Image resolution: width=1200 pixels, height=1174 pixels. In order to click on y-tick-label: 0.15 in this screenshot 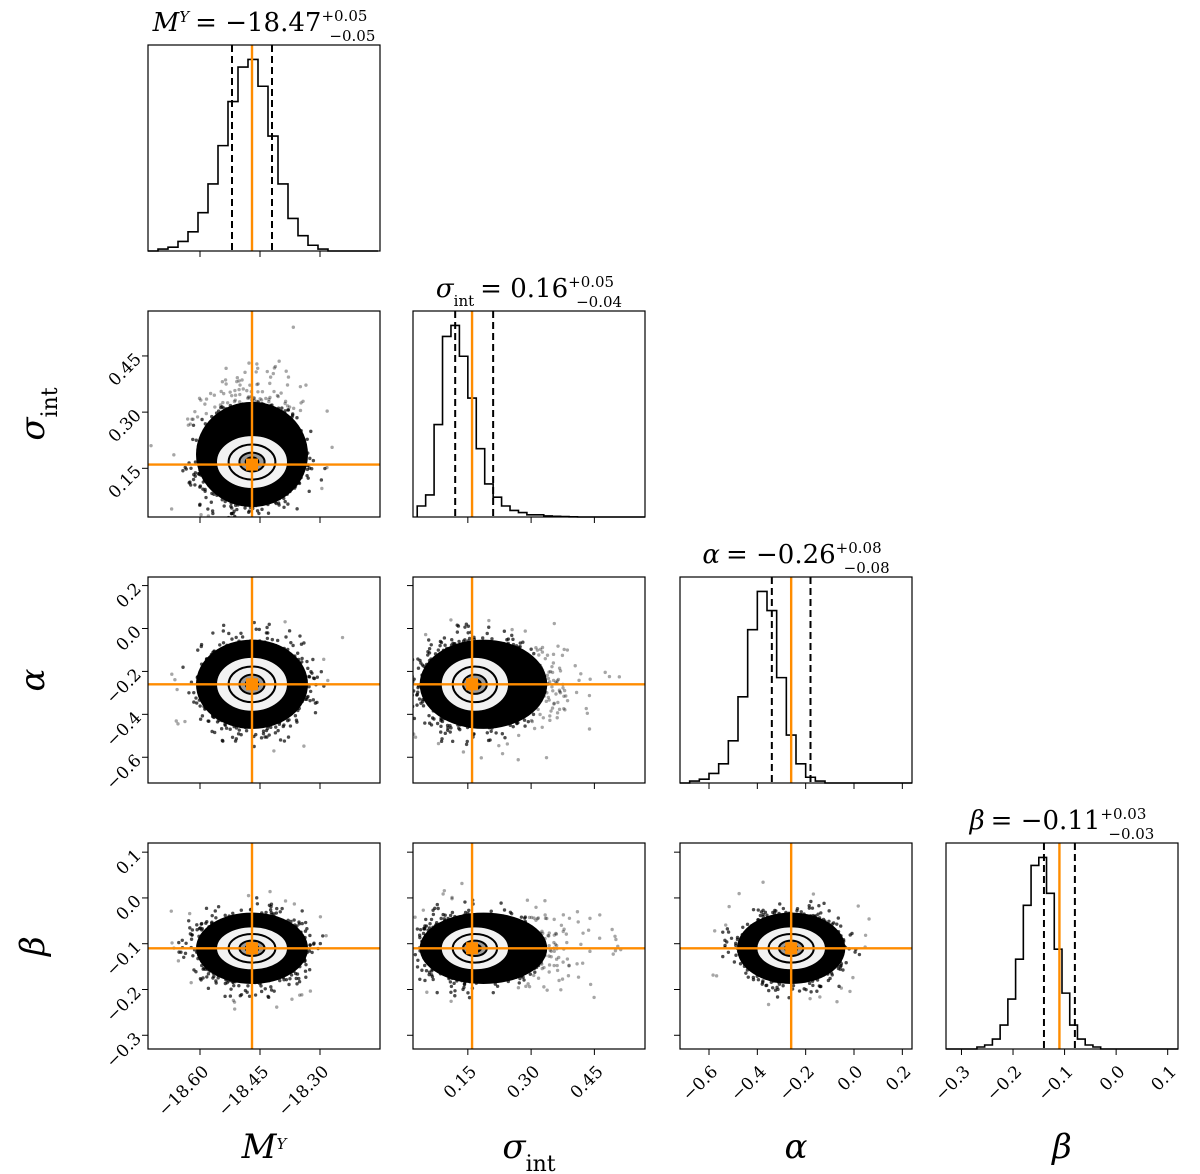, I will do `click(125, 482)`.